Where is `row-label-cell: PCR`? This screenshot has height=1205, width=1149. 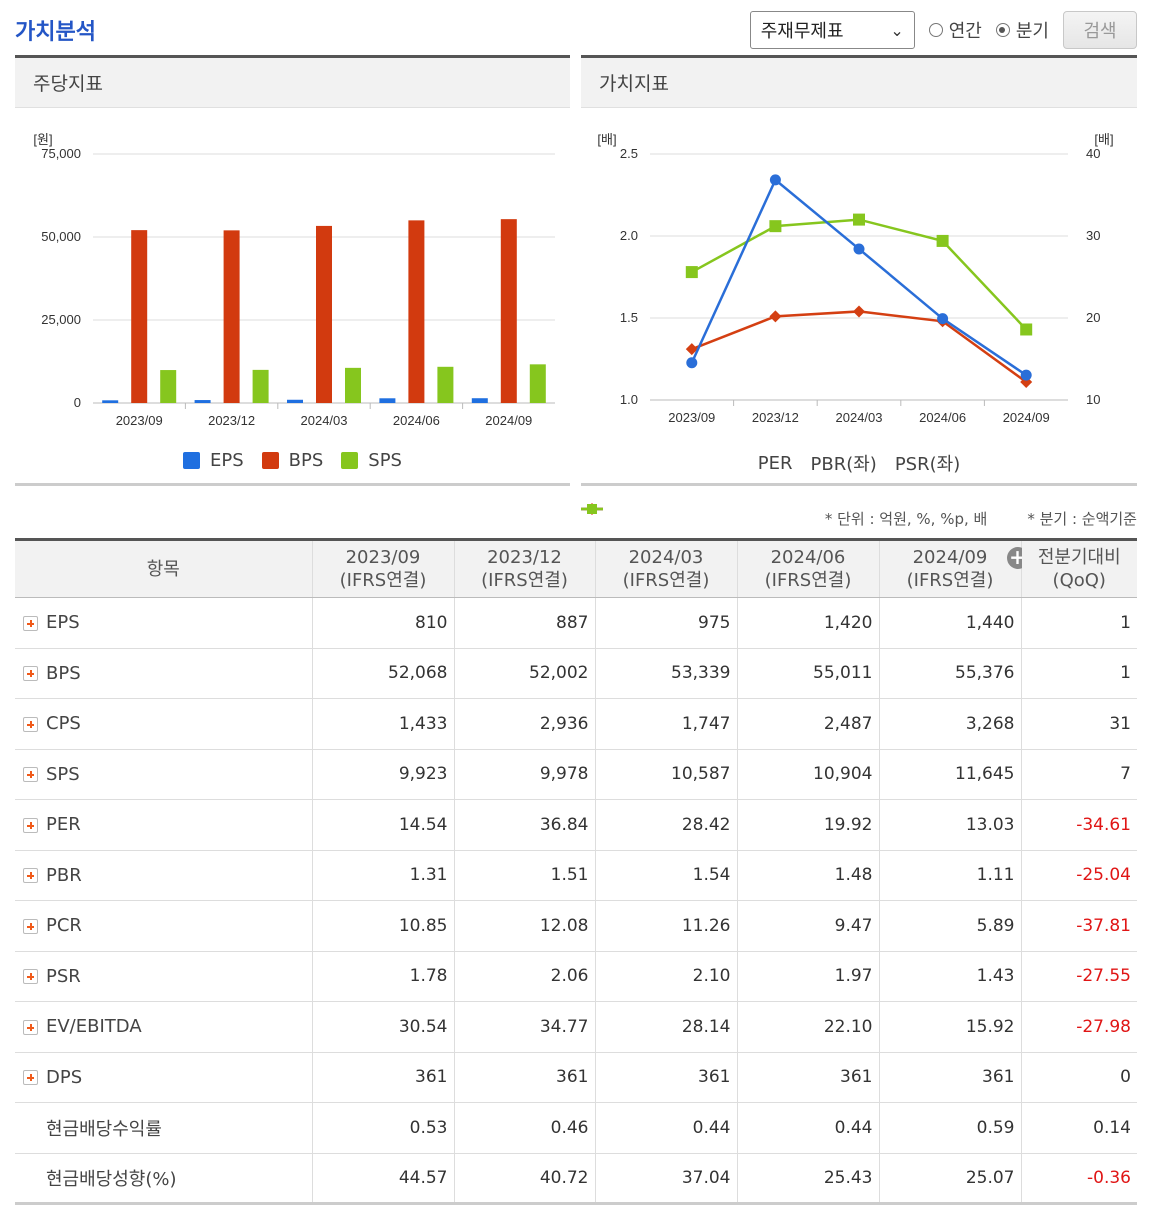
row-label-cell: PCR is located at coordinates (163, 926).